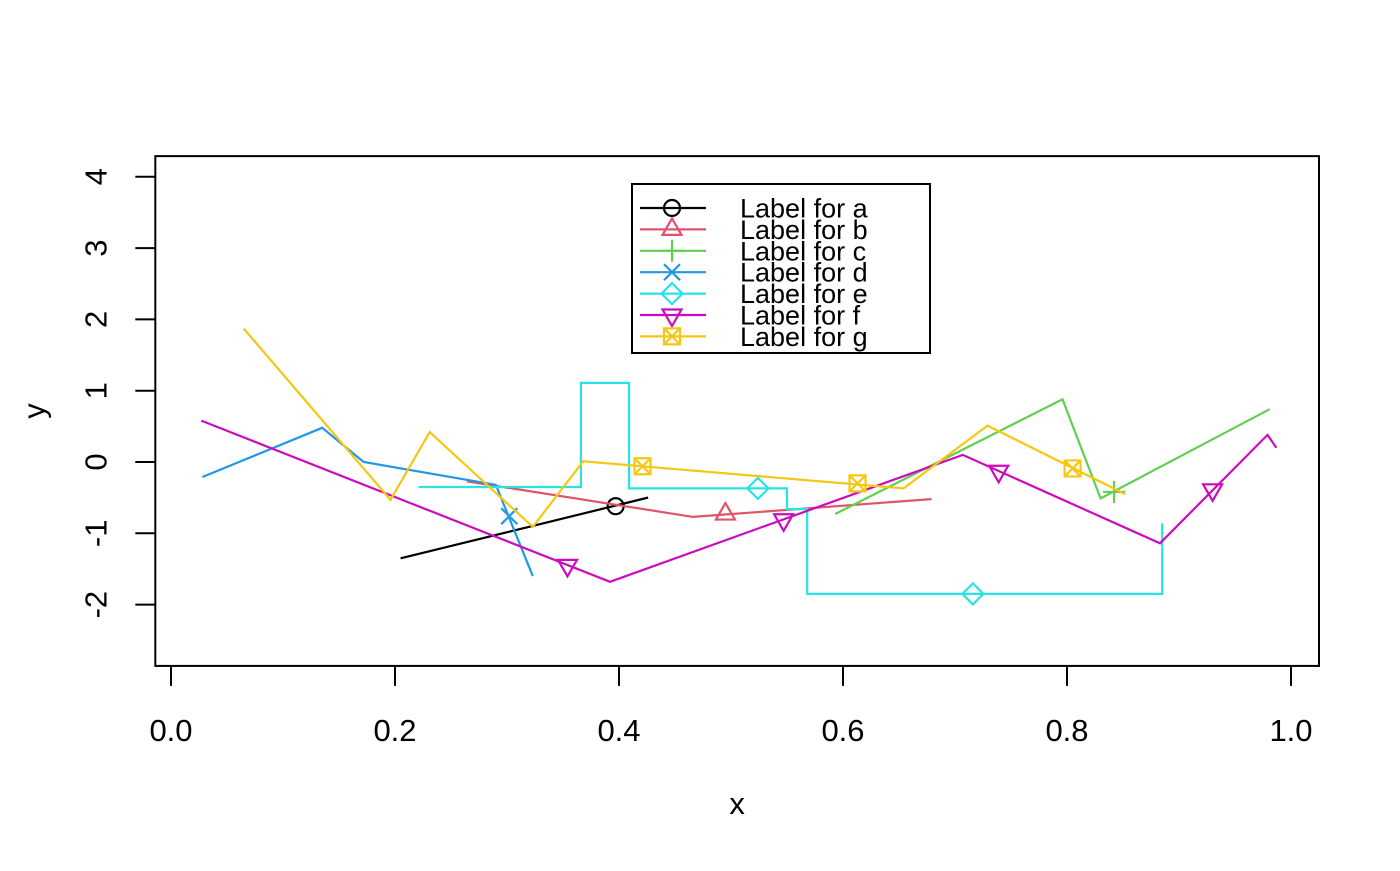 The height and width of the screenshot is (871, 1400). I want to click on legend-triangle-down-icon, so click(672, 318).